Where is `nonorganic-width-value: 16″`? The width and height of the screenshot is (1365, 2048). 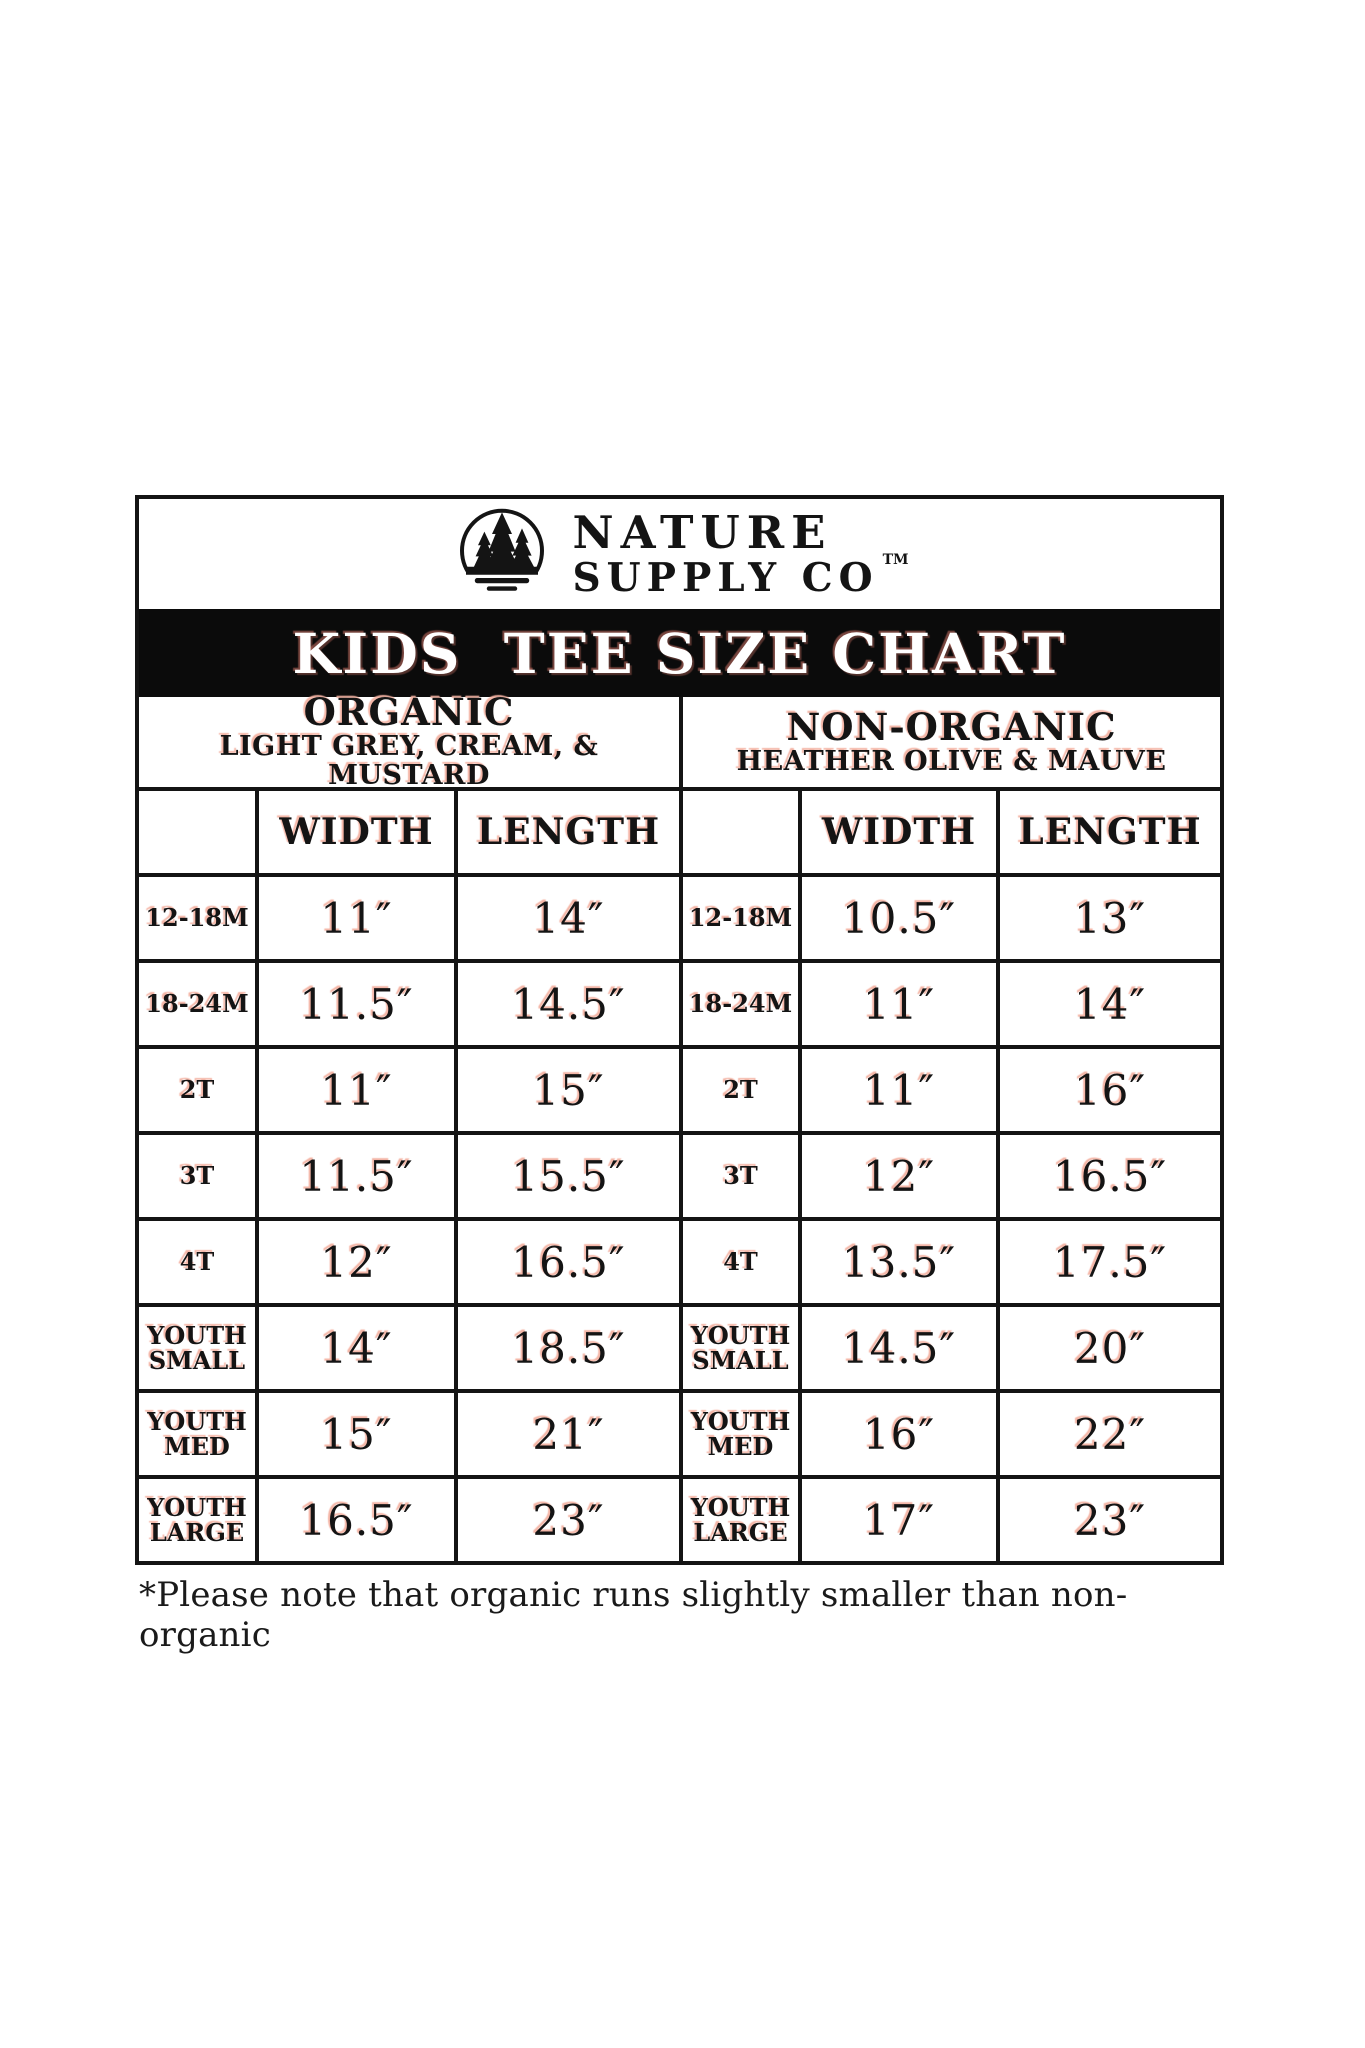 nonorganic-width-value: 16″ is located at coordinates (901, 1432).